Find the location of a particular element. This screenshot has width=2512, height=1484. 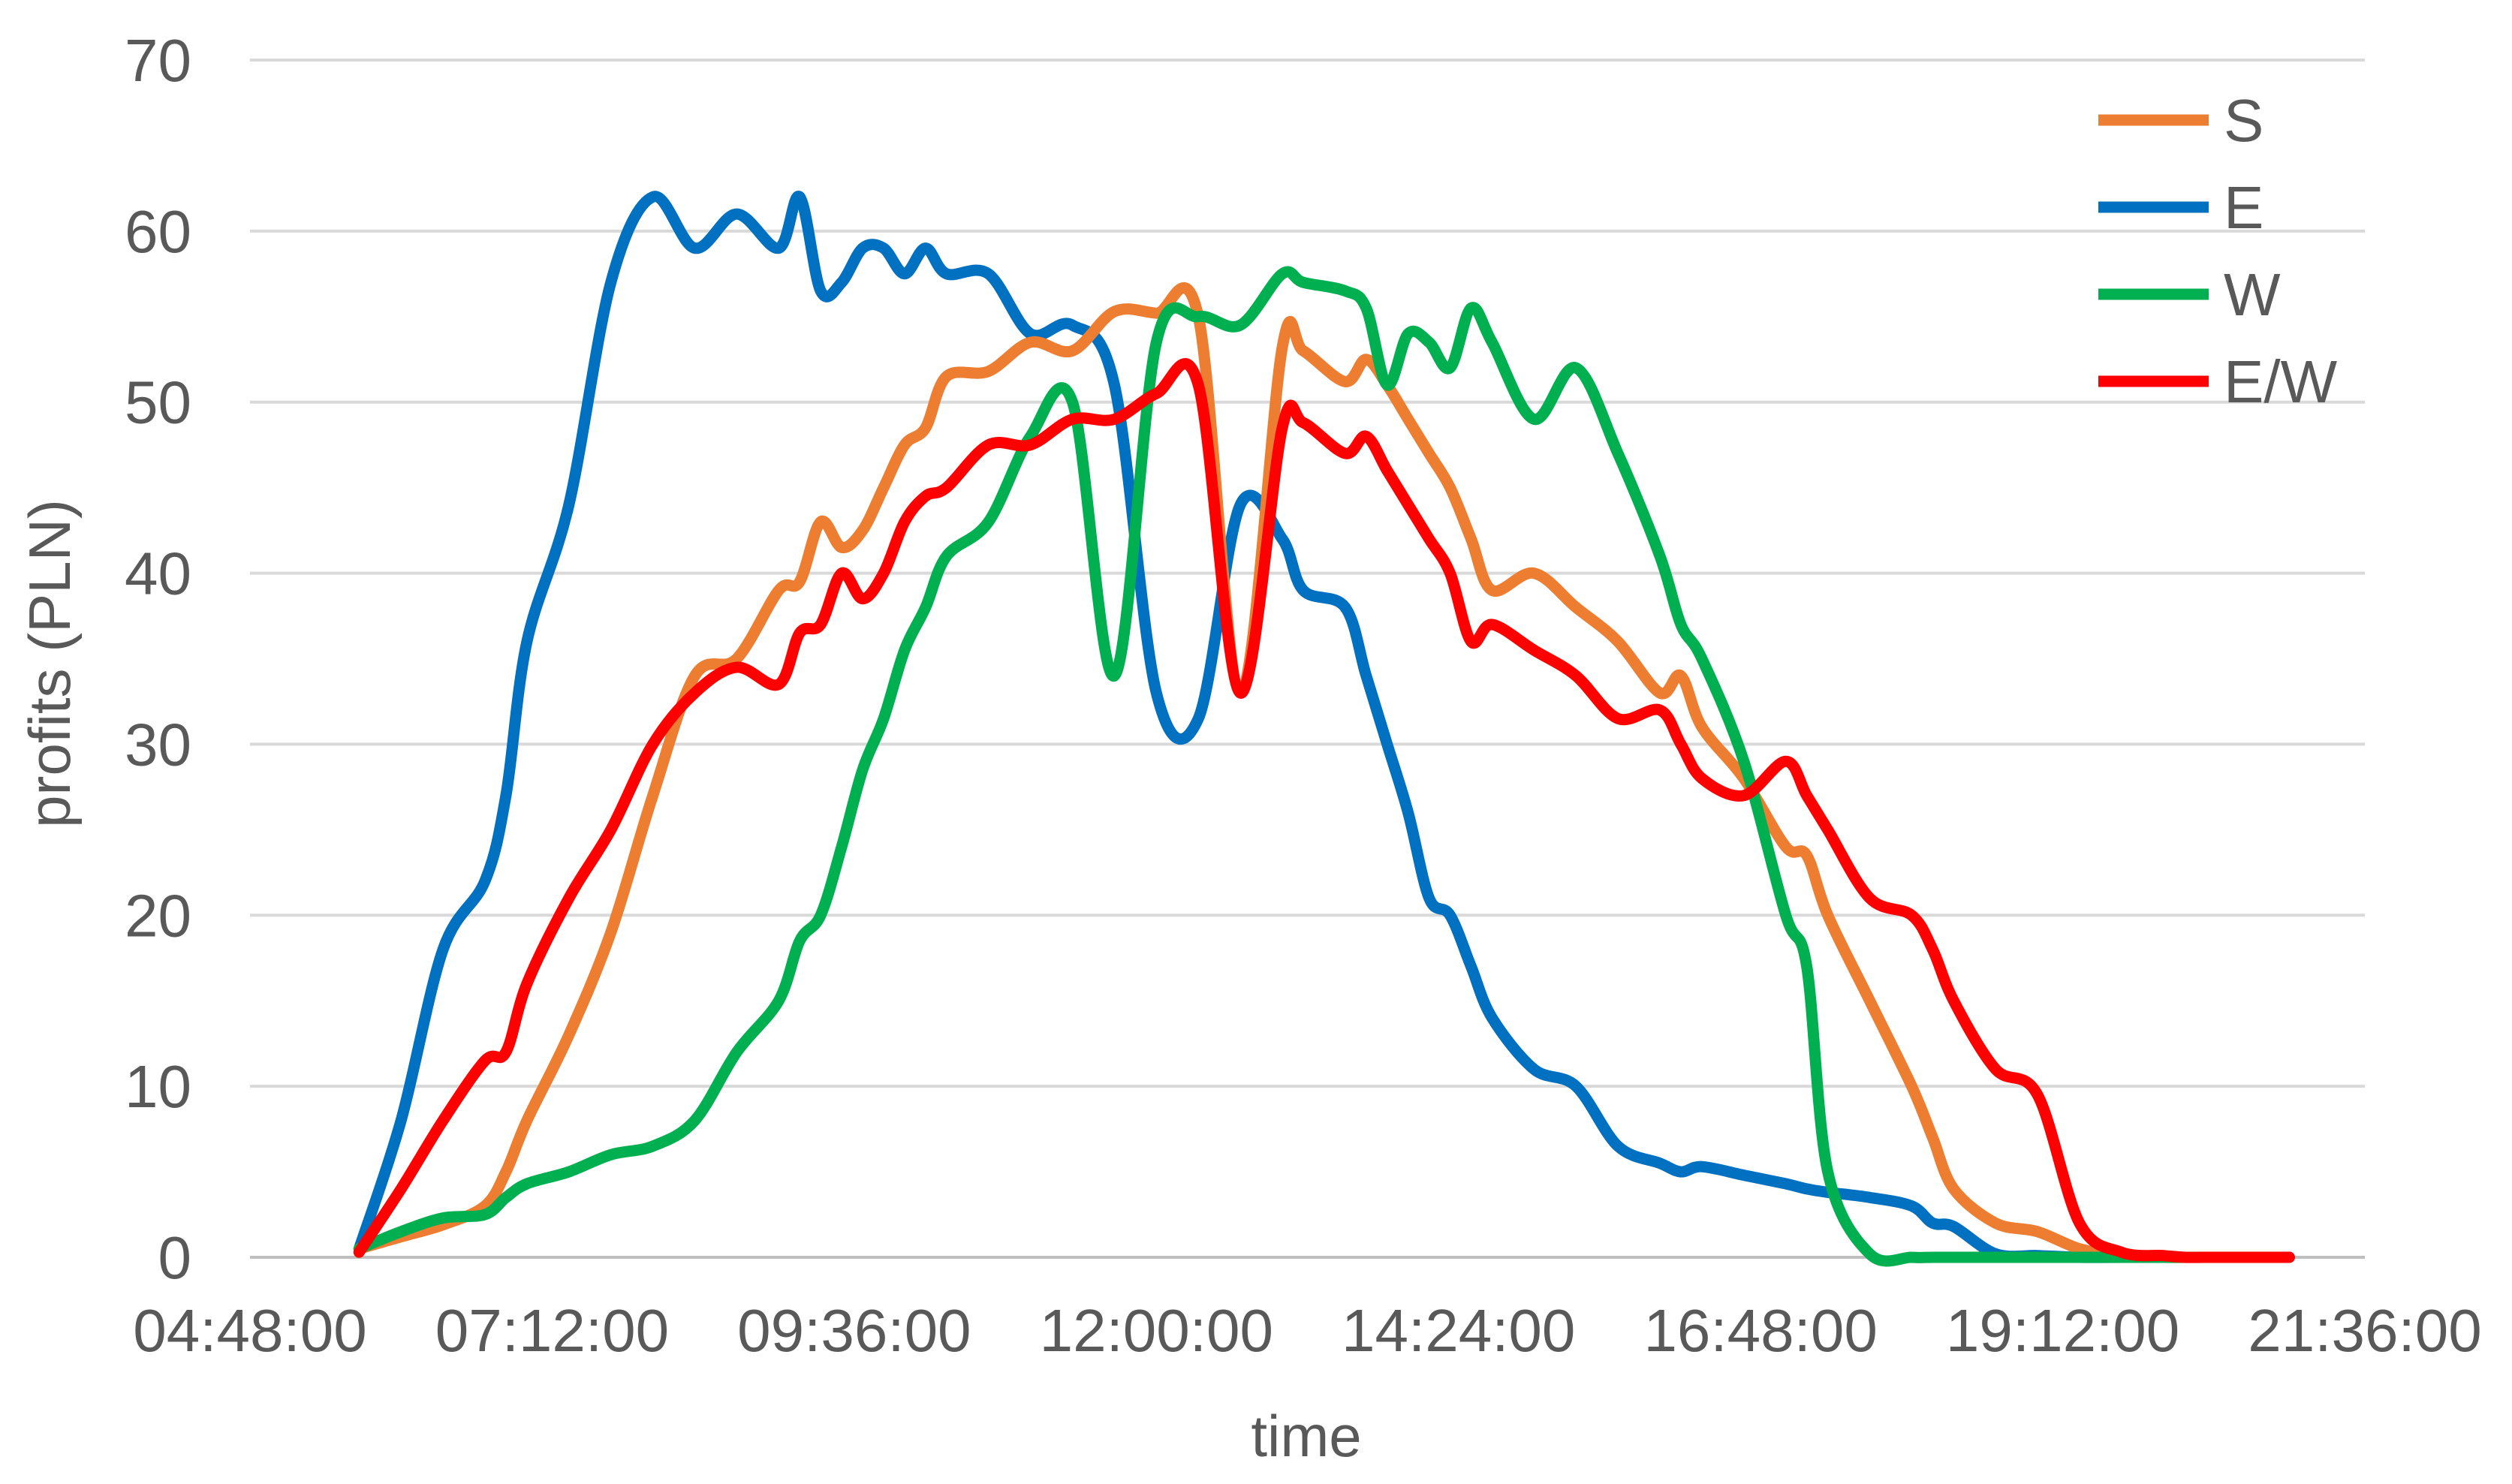

y-tick-label: 10 is located at coordinates (158, 1086).